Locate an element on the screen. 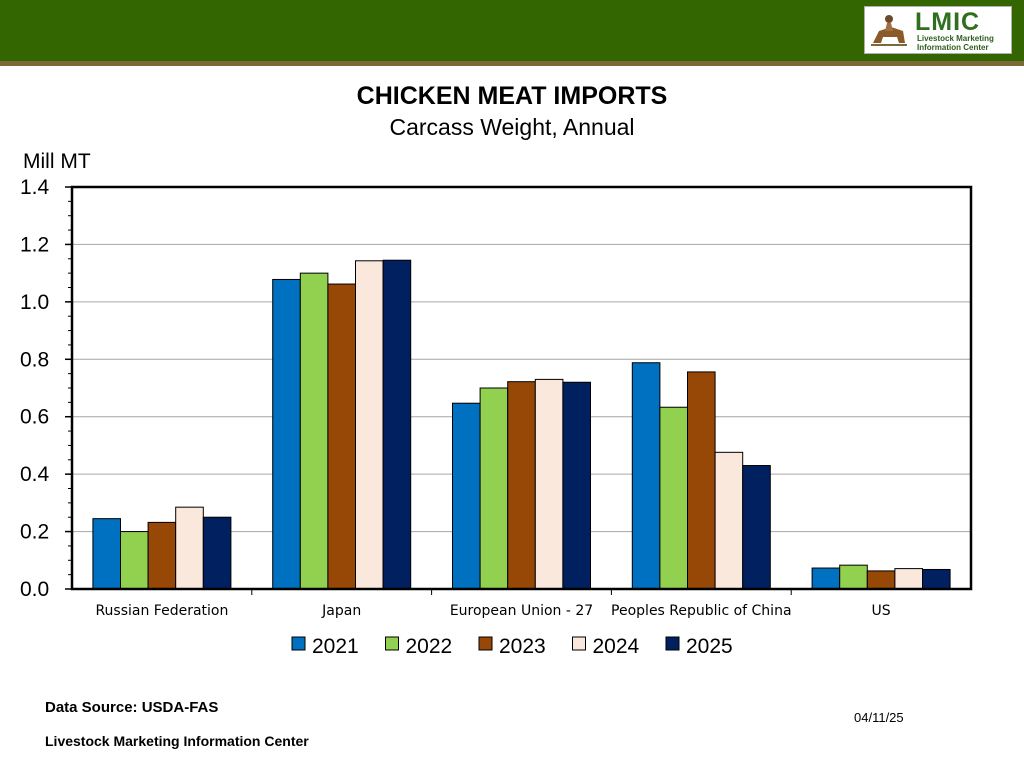  y-axis-label: Mill MT is located at coordinates (57, 161).